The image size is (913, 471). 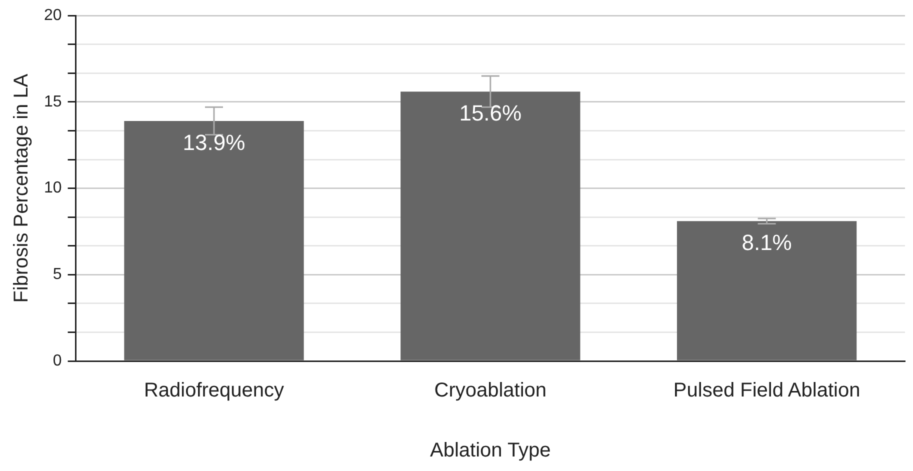 I want to click on y-tick-label: 15, so click(x=53, y=101).